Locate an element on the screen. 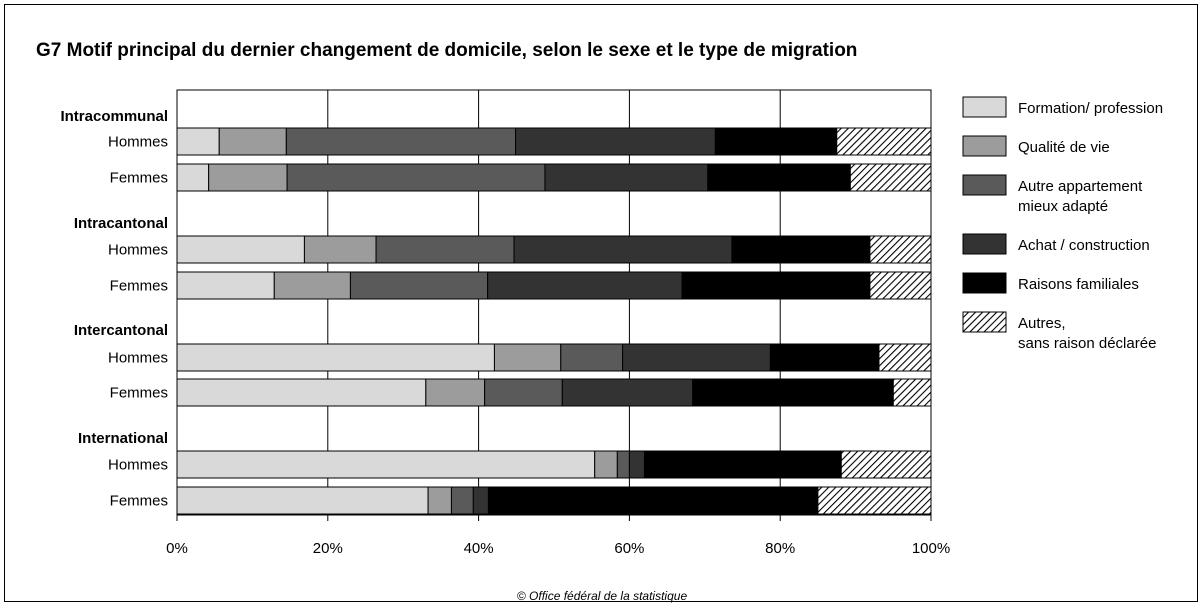  group-label: Intracommunal is located at coordinates (114, 116).